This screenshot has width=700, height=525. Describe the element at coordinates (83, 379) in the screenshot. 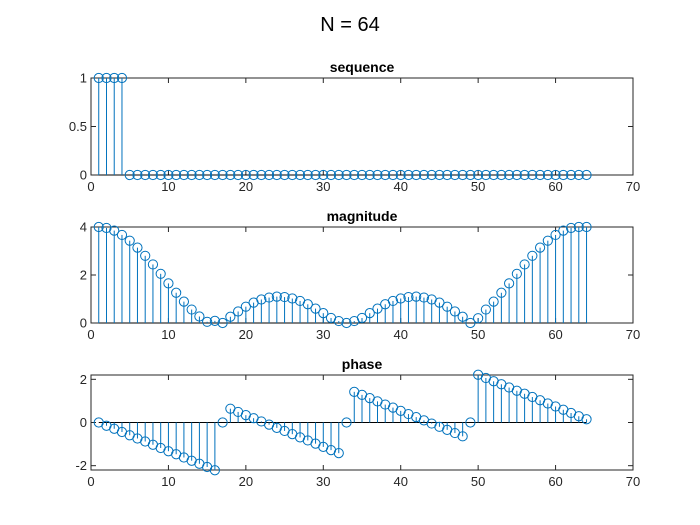

I see `y-tick-label: 2` at that location.